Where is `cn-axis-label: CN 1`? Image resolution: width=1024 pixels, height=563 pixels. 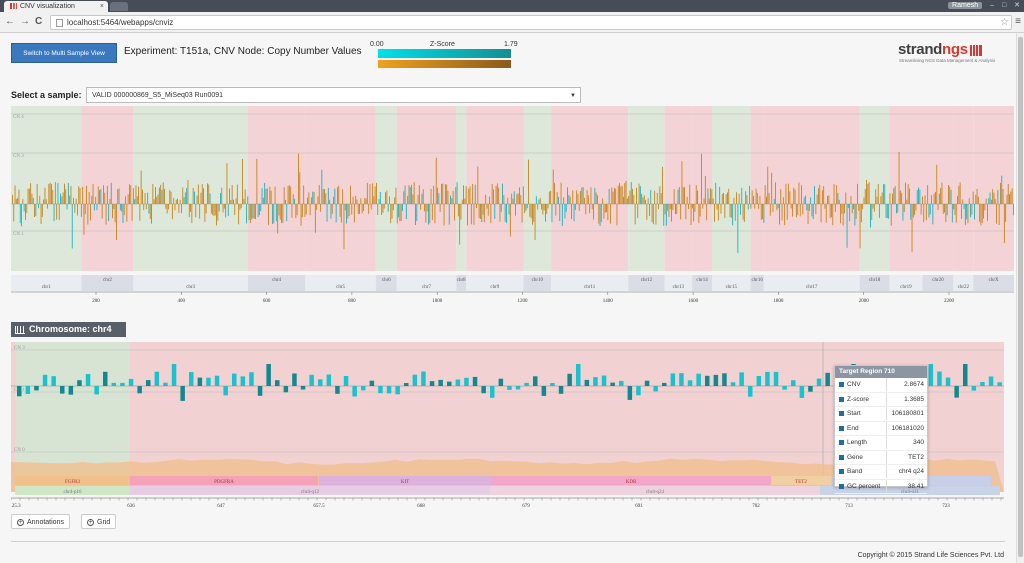 cn-axis-label: CN 1 is located at coordinates (18, 234).